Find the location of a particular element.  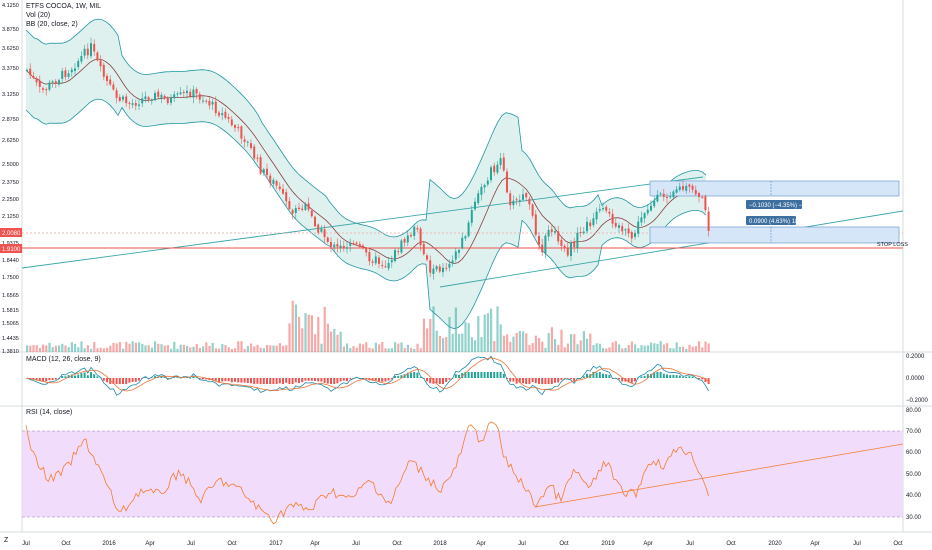

trendline-upper is located at coordinates (362, 222).